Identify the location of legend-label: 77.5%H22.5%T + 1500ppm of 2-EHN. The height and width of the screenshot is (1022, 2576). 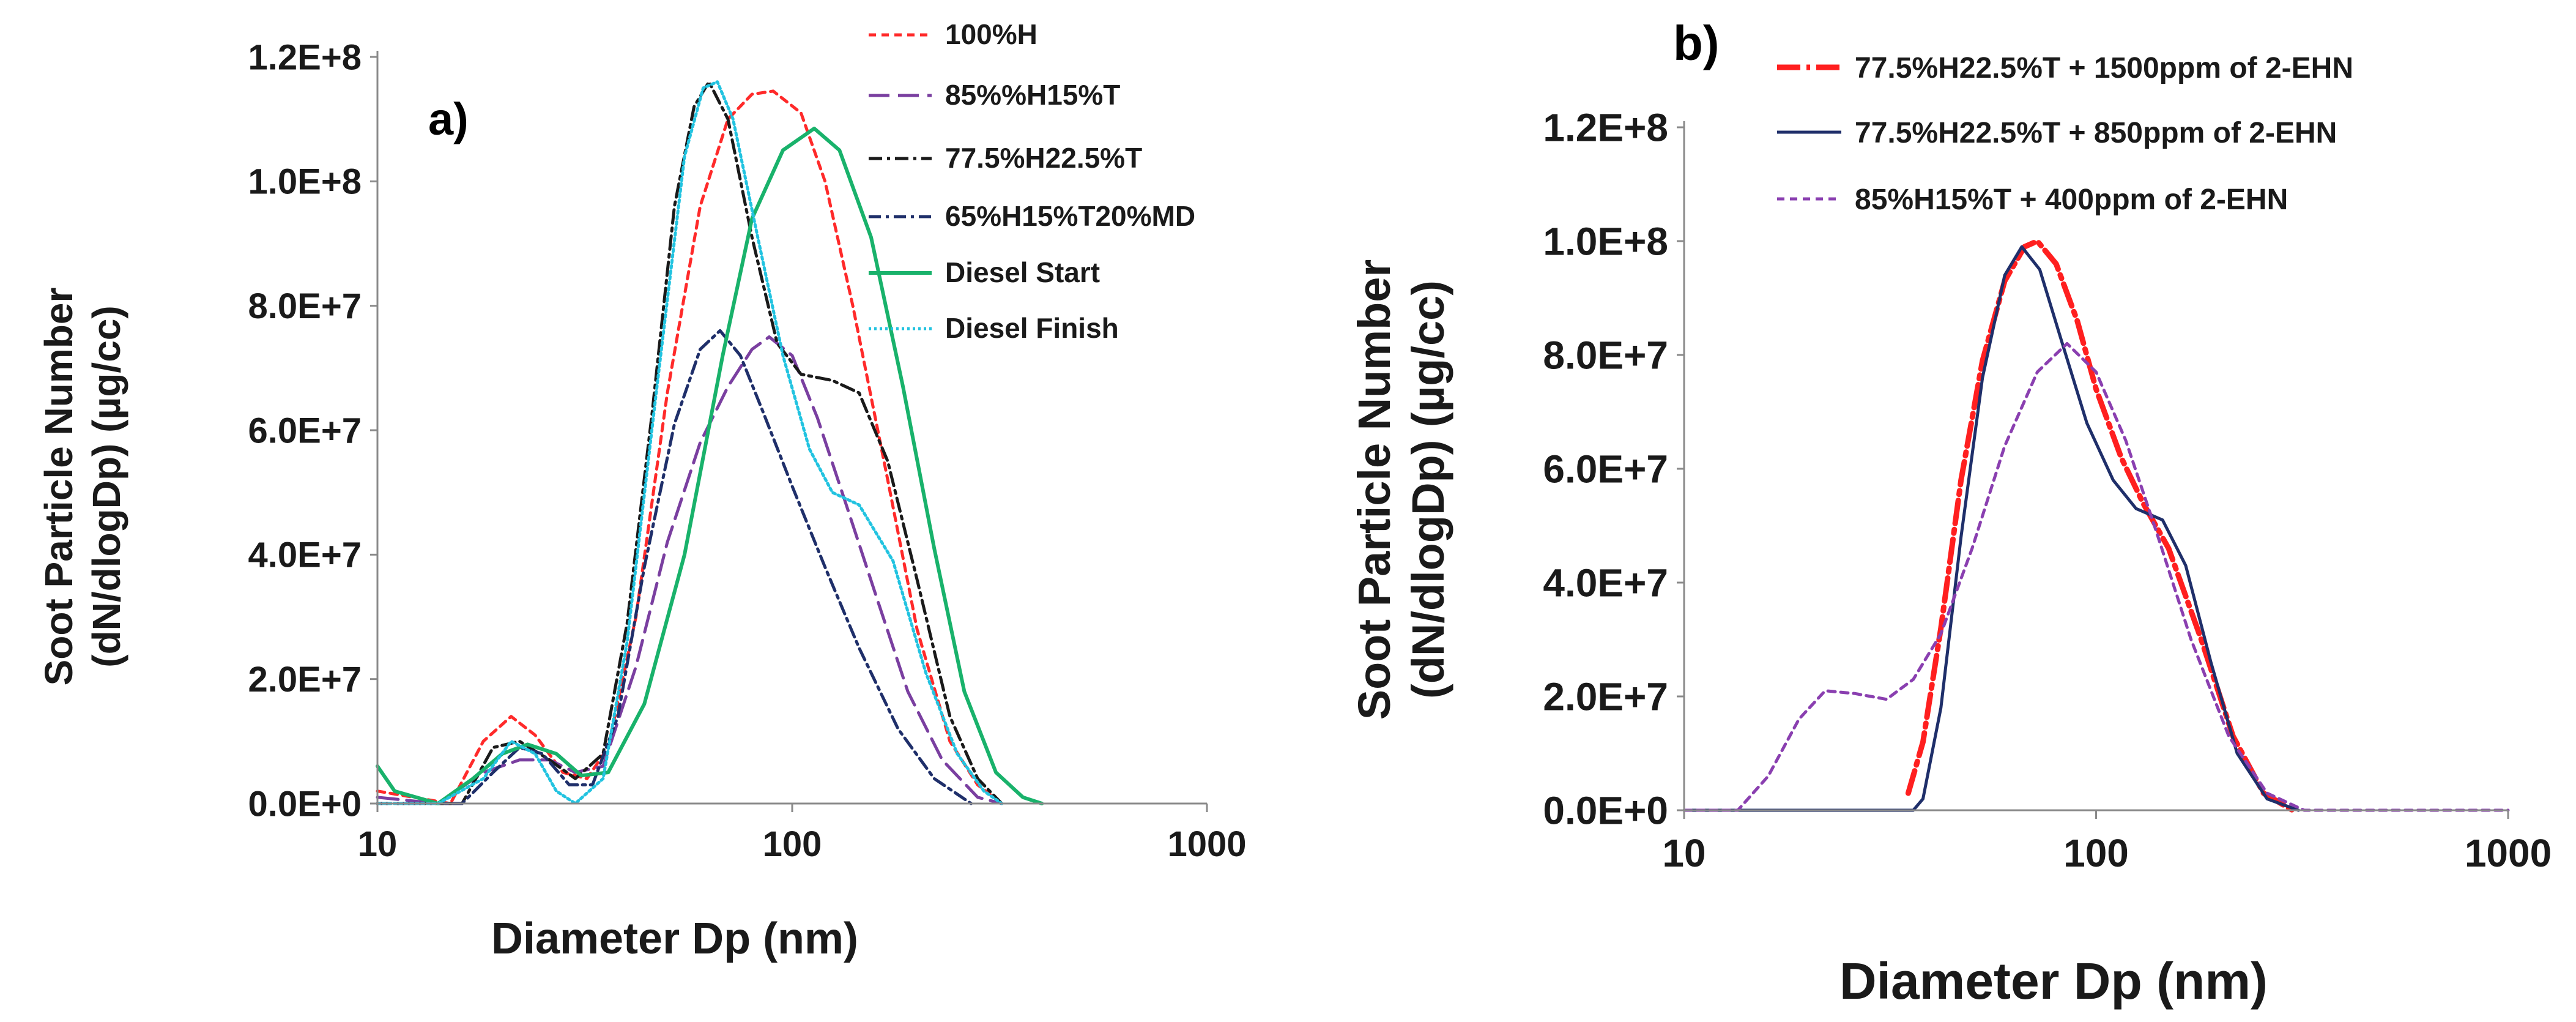
(2104, 68).